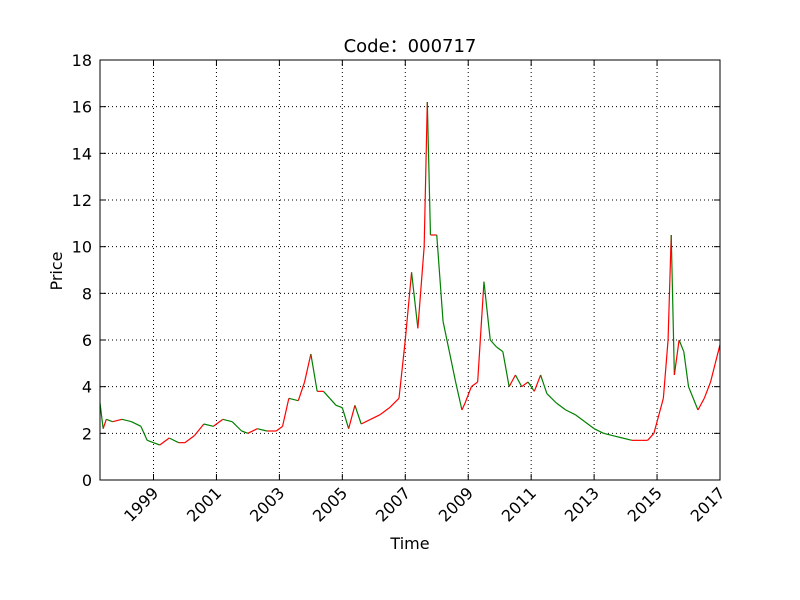  I want to click on y-tick-label: 16, so click(82, 107).